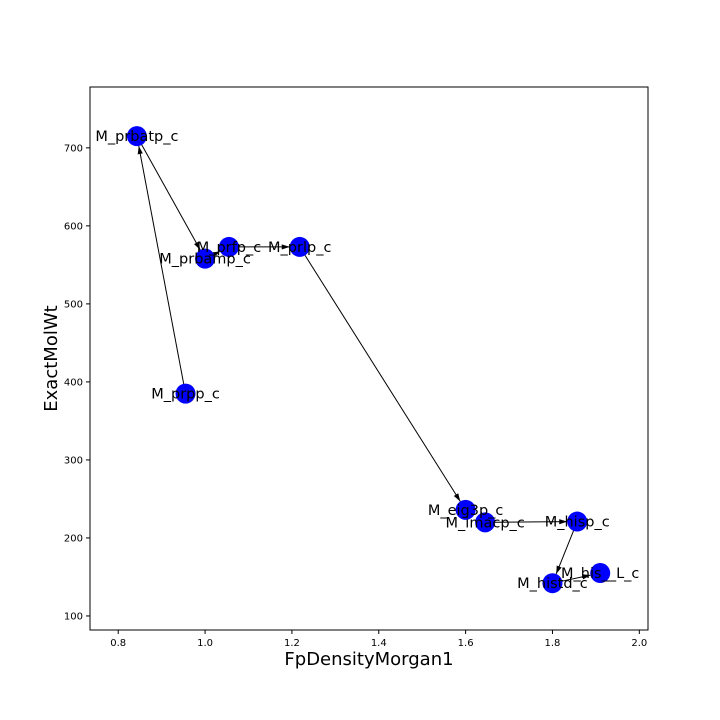  Describe the element at coordinates (73, 226) in the screenshot. I see `y-tick-label: 600` at that location.